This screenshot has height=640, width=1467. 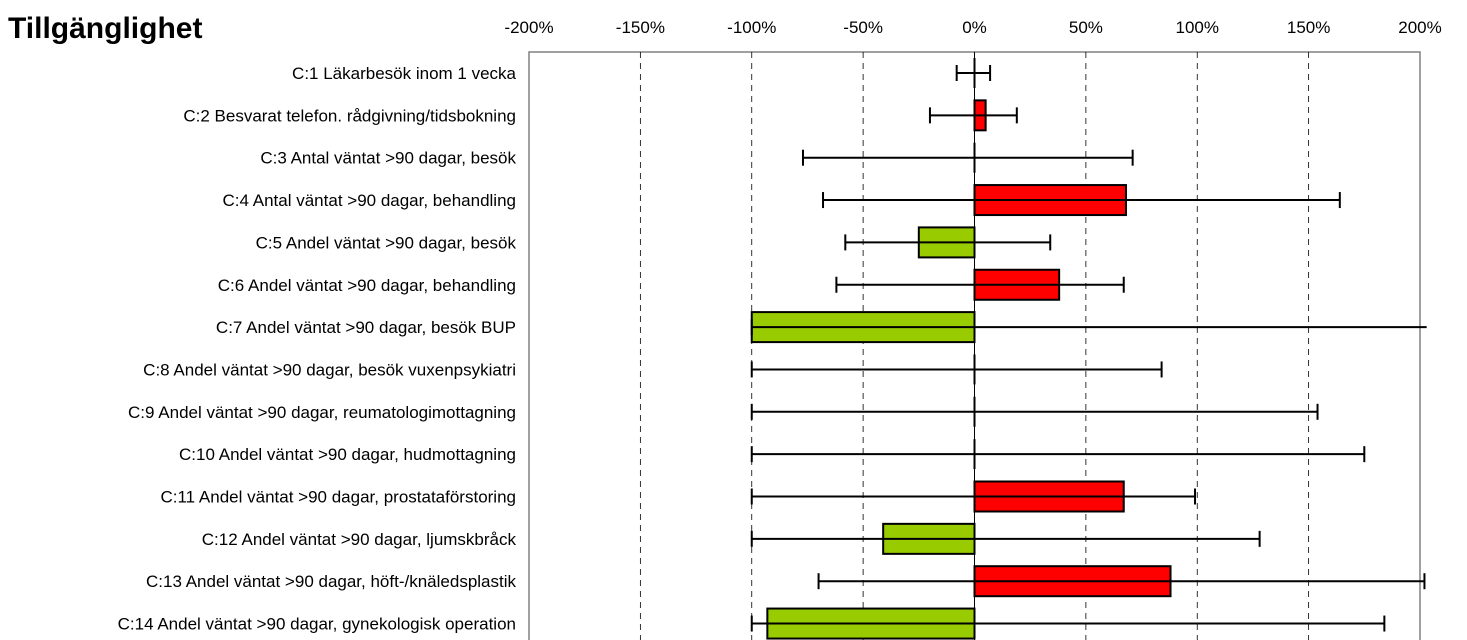 What do you see at coordinates (388, 158) in the screenshot?
I see `category-label: C:3 Antal väntat >90 dagar, besök` at bounding box center [388, 158].